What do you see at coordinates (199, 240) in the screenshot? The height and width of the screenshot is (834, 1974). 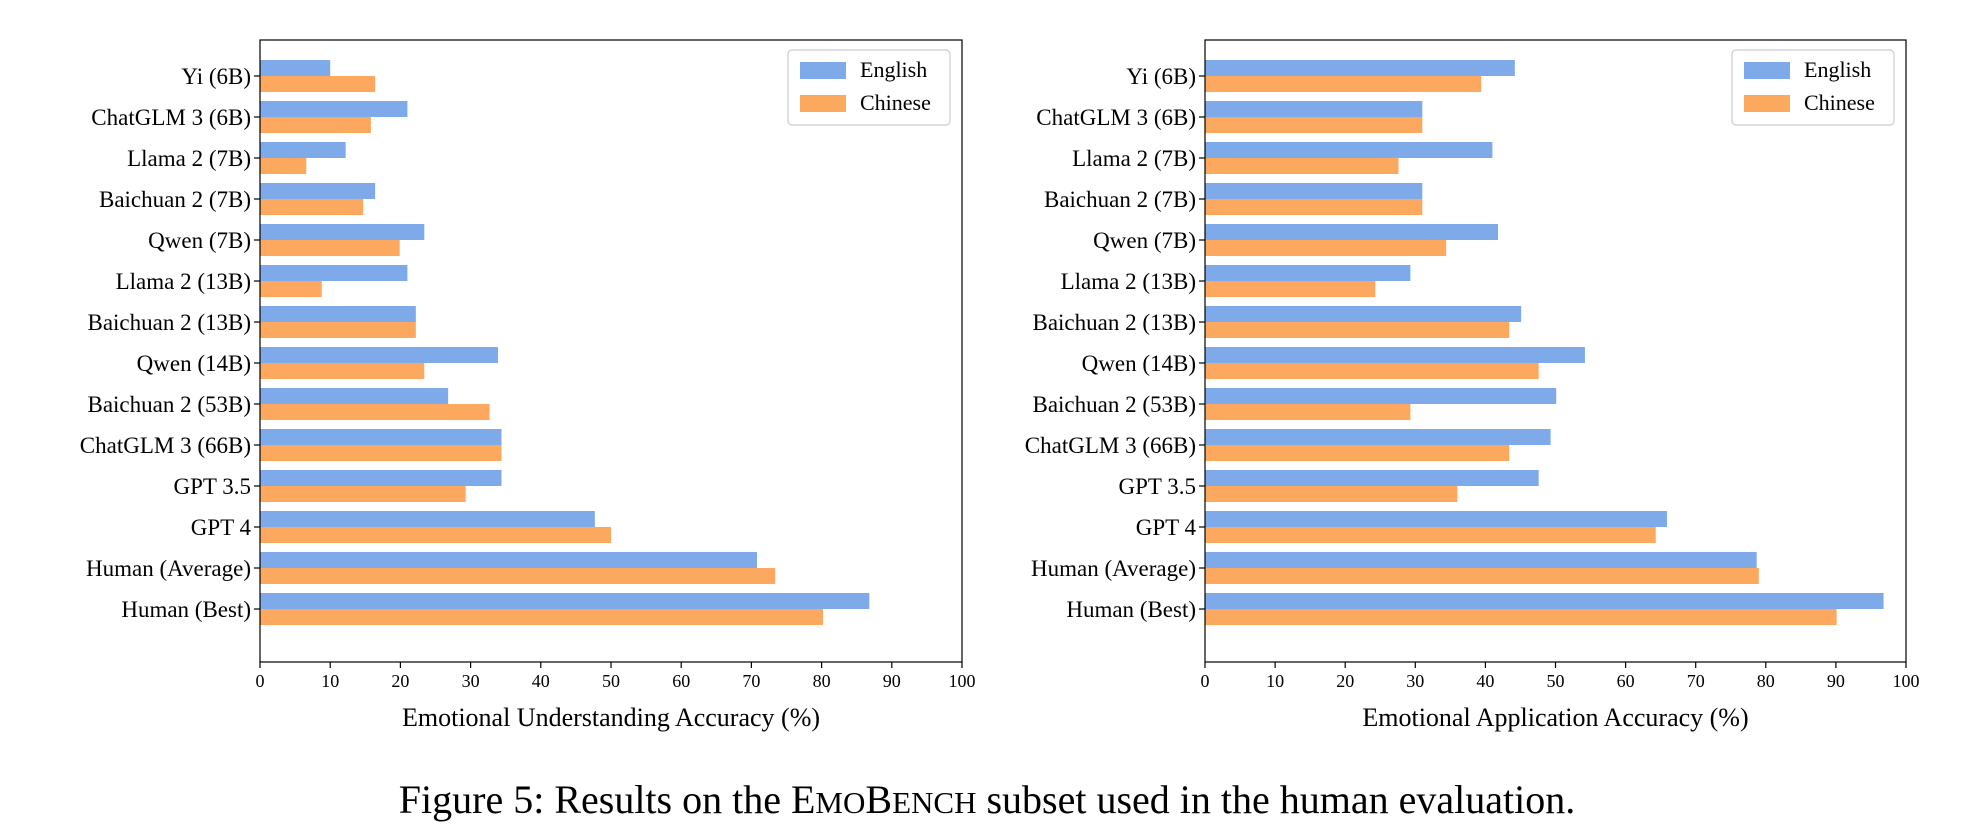 I see `y-tick-label: Qwen (7B)` at bounding box center [199, 240].